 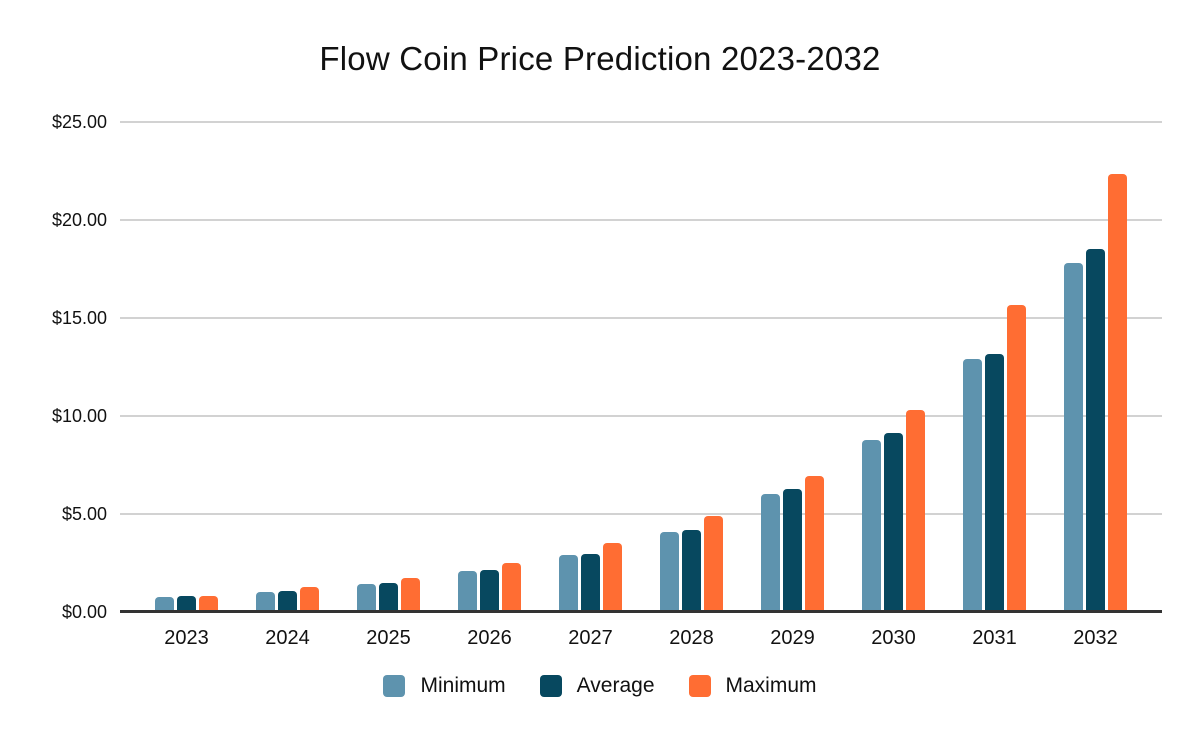 What do you see at coordinates (669, 572) in the screenshot?
I see `bar-minimum-2028` at bounding box center [669, 572].